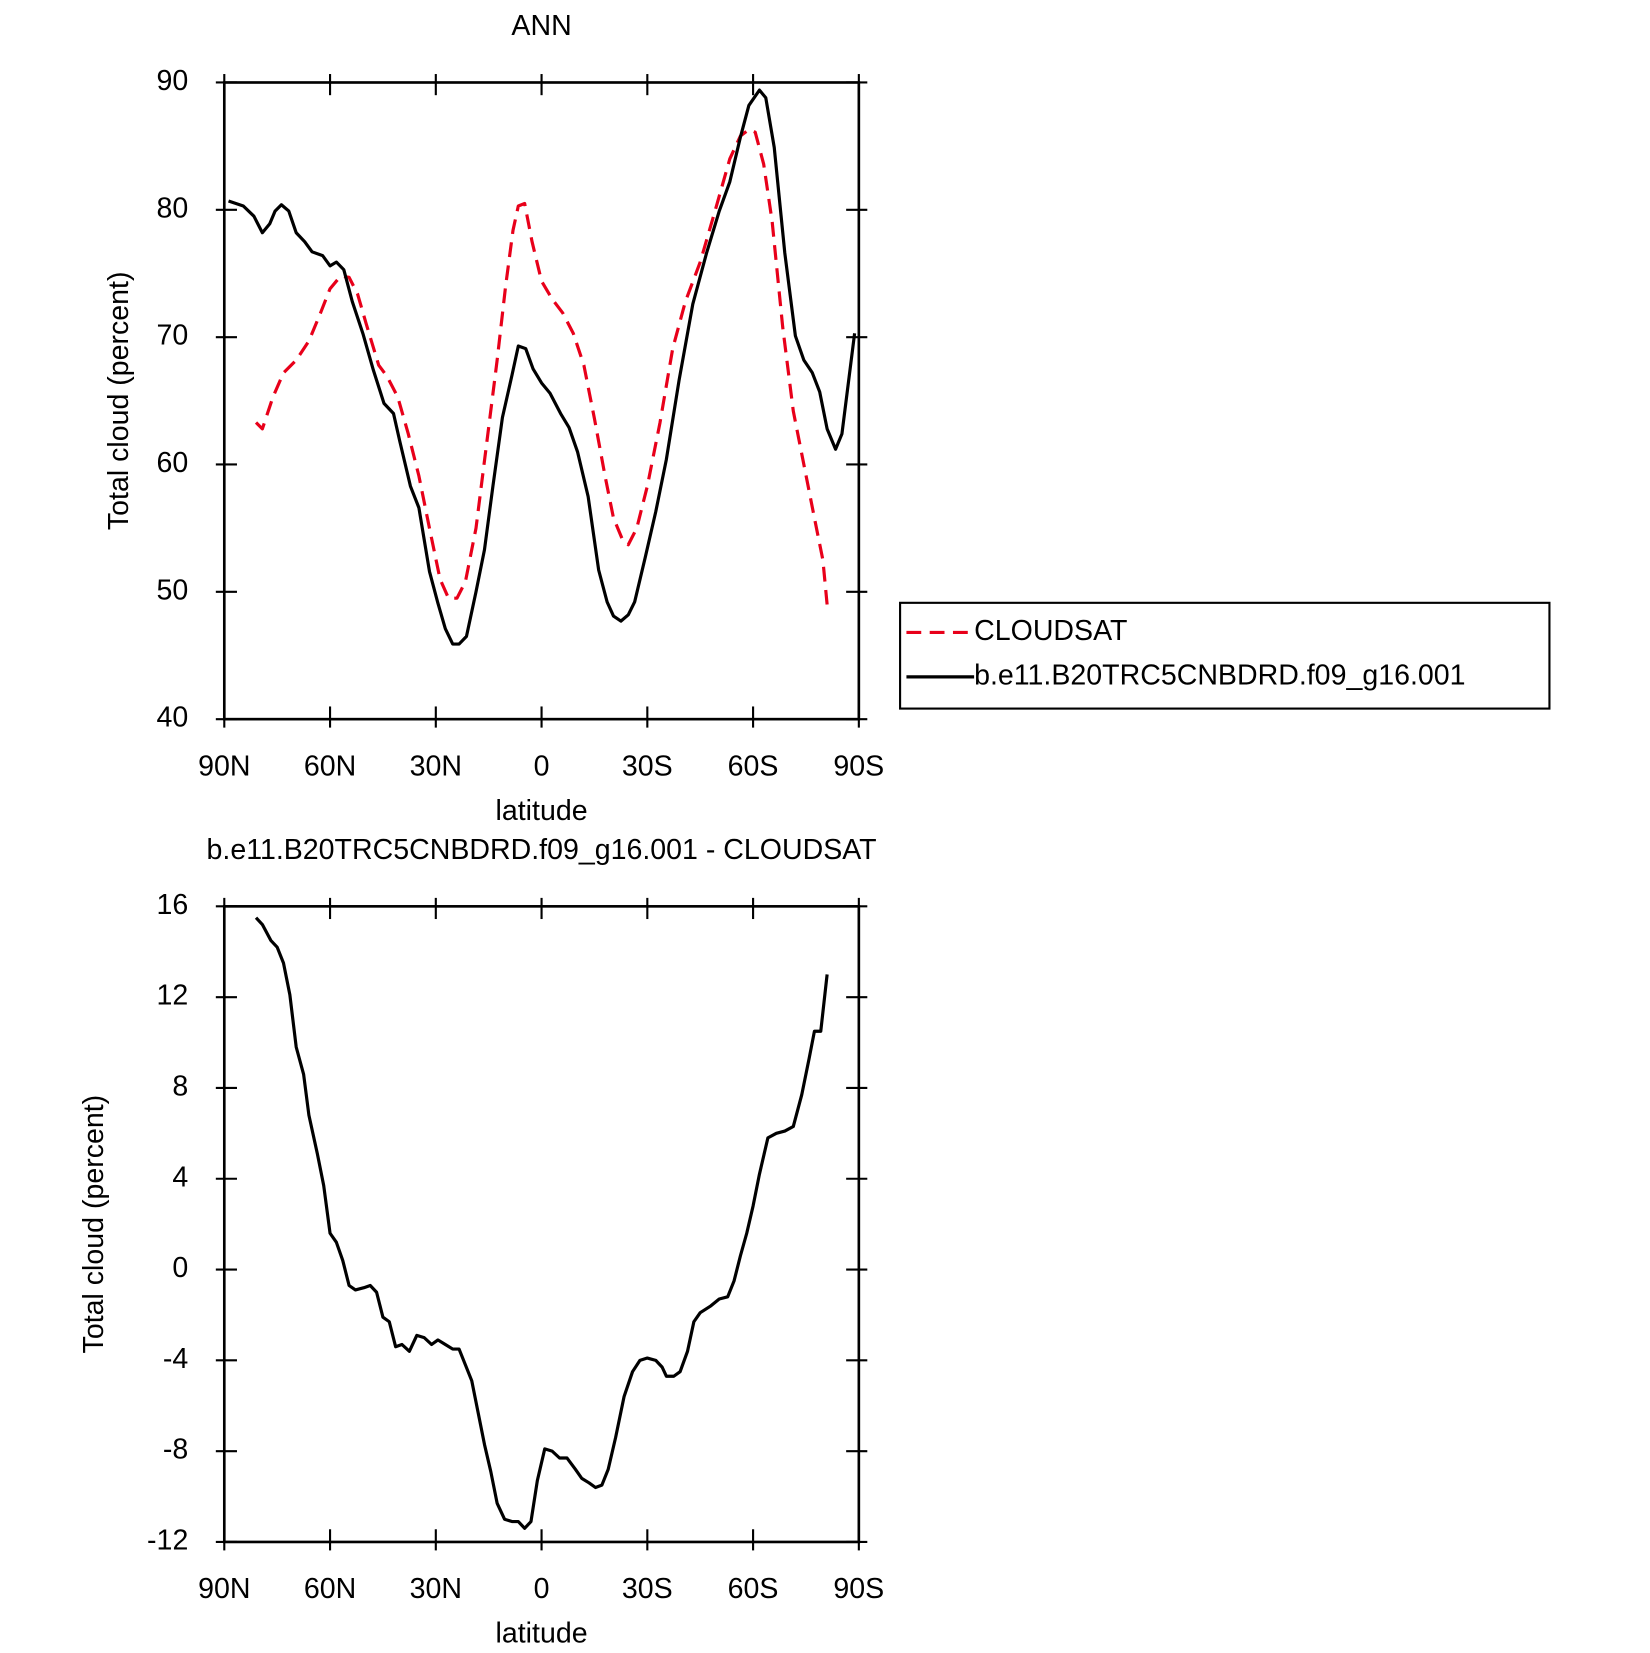 Image resolution: width=1650 pixels, height=1653 pixels. What do you see at coordinates (173, 81) in the screenshot?
I see `y-tick-label: 90` at bounding box center [173, 81].